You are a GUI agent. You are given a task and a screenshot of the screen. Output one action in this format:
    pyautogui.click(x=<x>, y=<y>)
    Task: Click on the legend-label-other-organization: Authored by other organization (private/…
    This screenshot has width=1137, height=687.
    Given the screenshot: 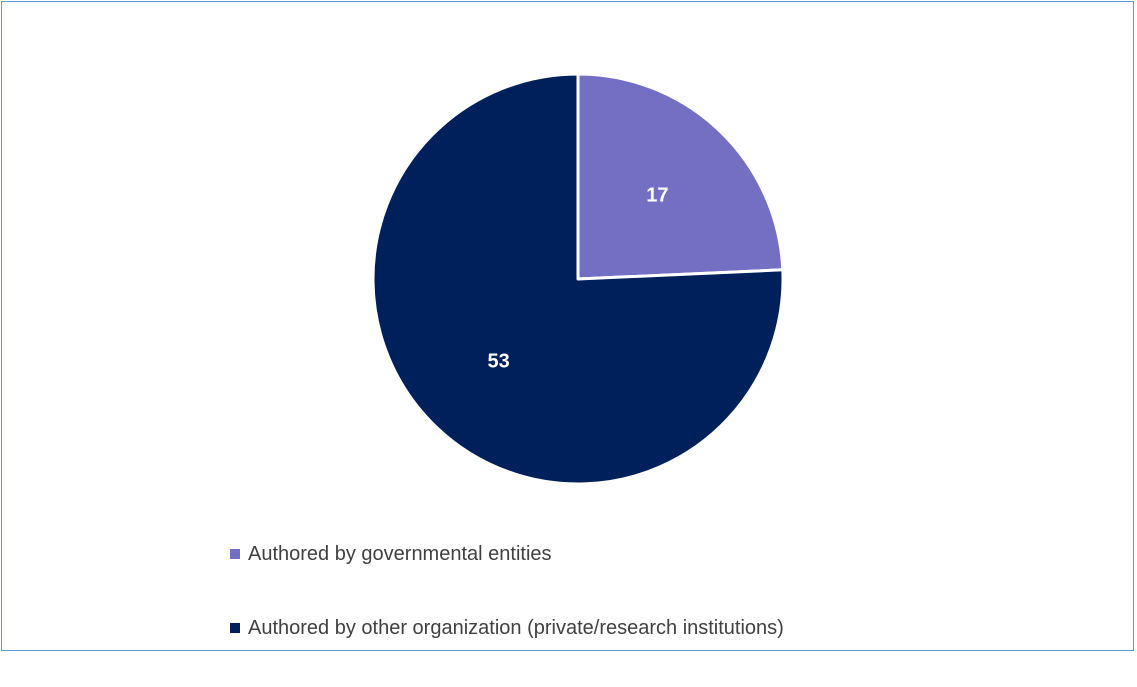 What is the action you would take?
    pyautogui.click(x=516, y=627)
    